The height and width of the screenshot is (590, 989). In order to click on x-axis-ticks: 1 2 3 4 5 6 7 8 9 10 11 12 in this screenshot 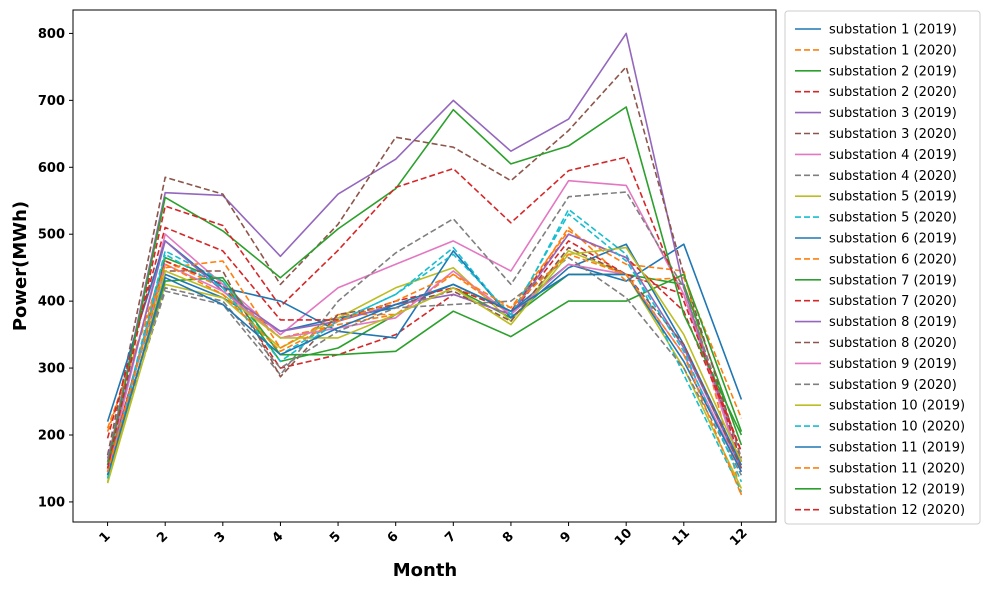, I will do `click(424, 535)`.